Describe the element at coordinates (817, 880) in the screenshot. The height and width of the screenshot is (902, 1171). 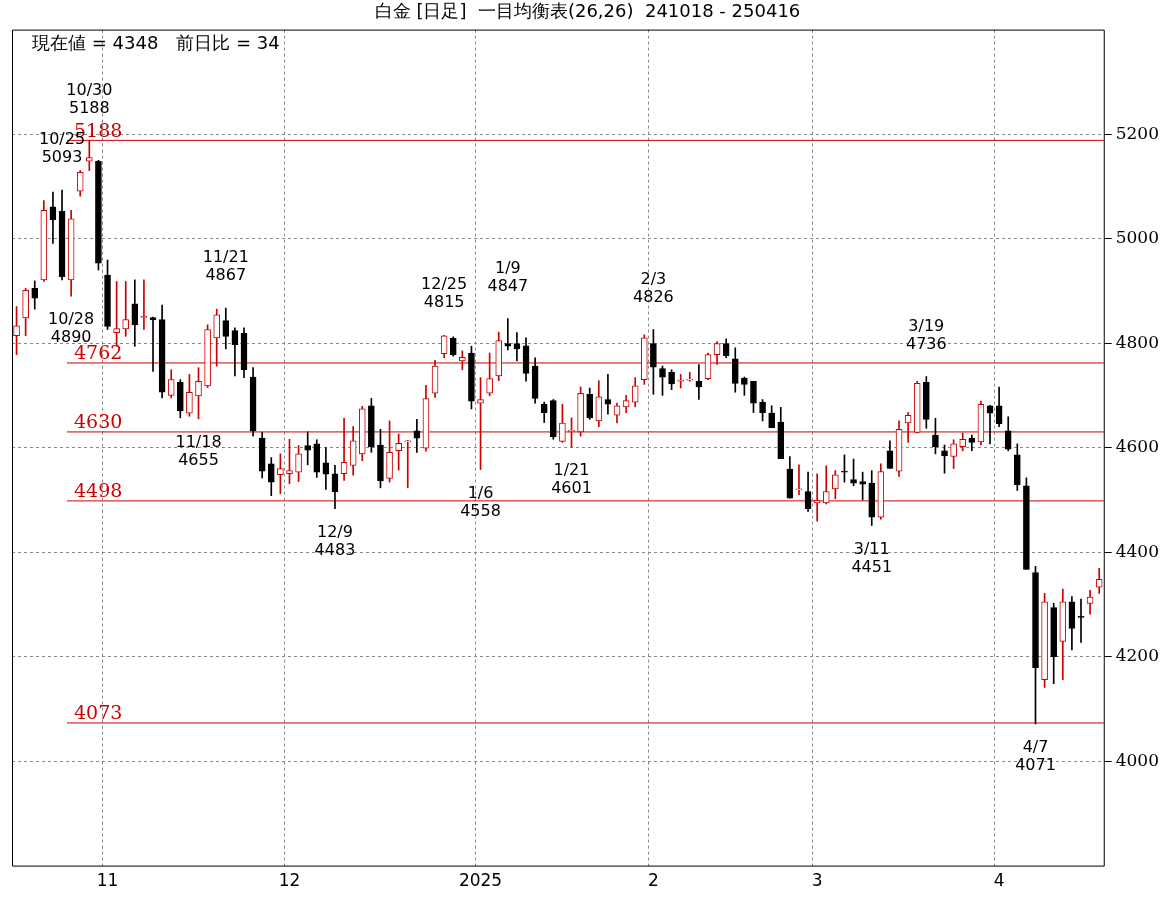
I see `x-tick-label: 3` at that location.